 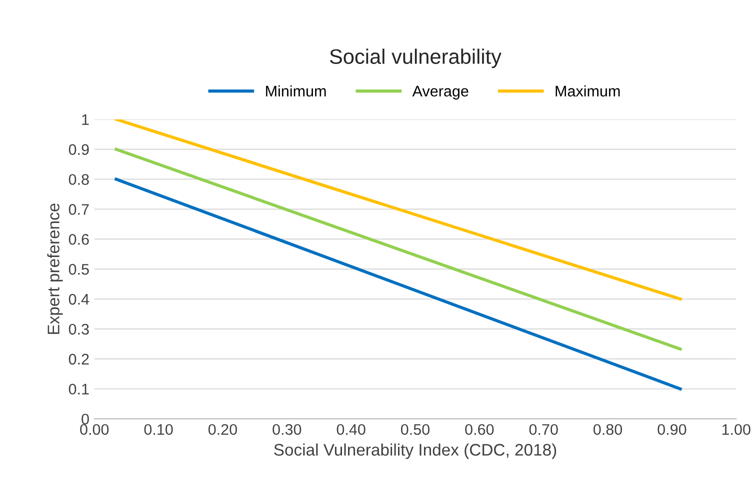 I want to click on y-tick-label: 0.7, so click(x=78, y=209).